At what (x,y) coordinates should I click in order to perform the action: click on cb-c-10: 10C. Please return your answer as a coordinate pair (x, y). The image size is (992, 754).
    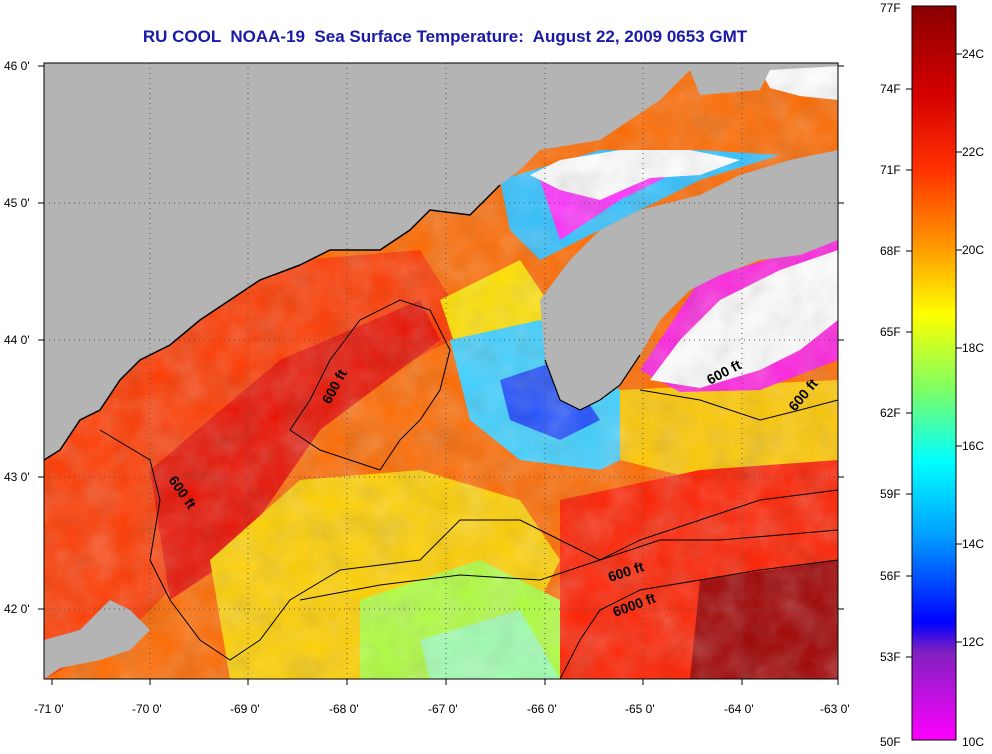
    Looking at the image, I should click on (973, 742).